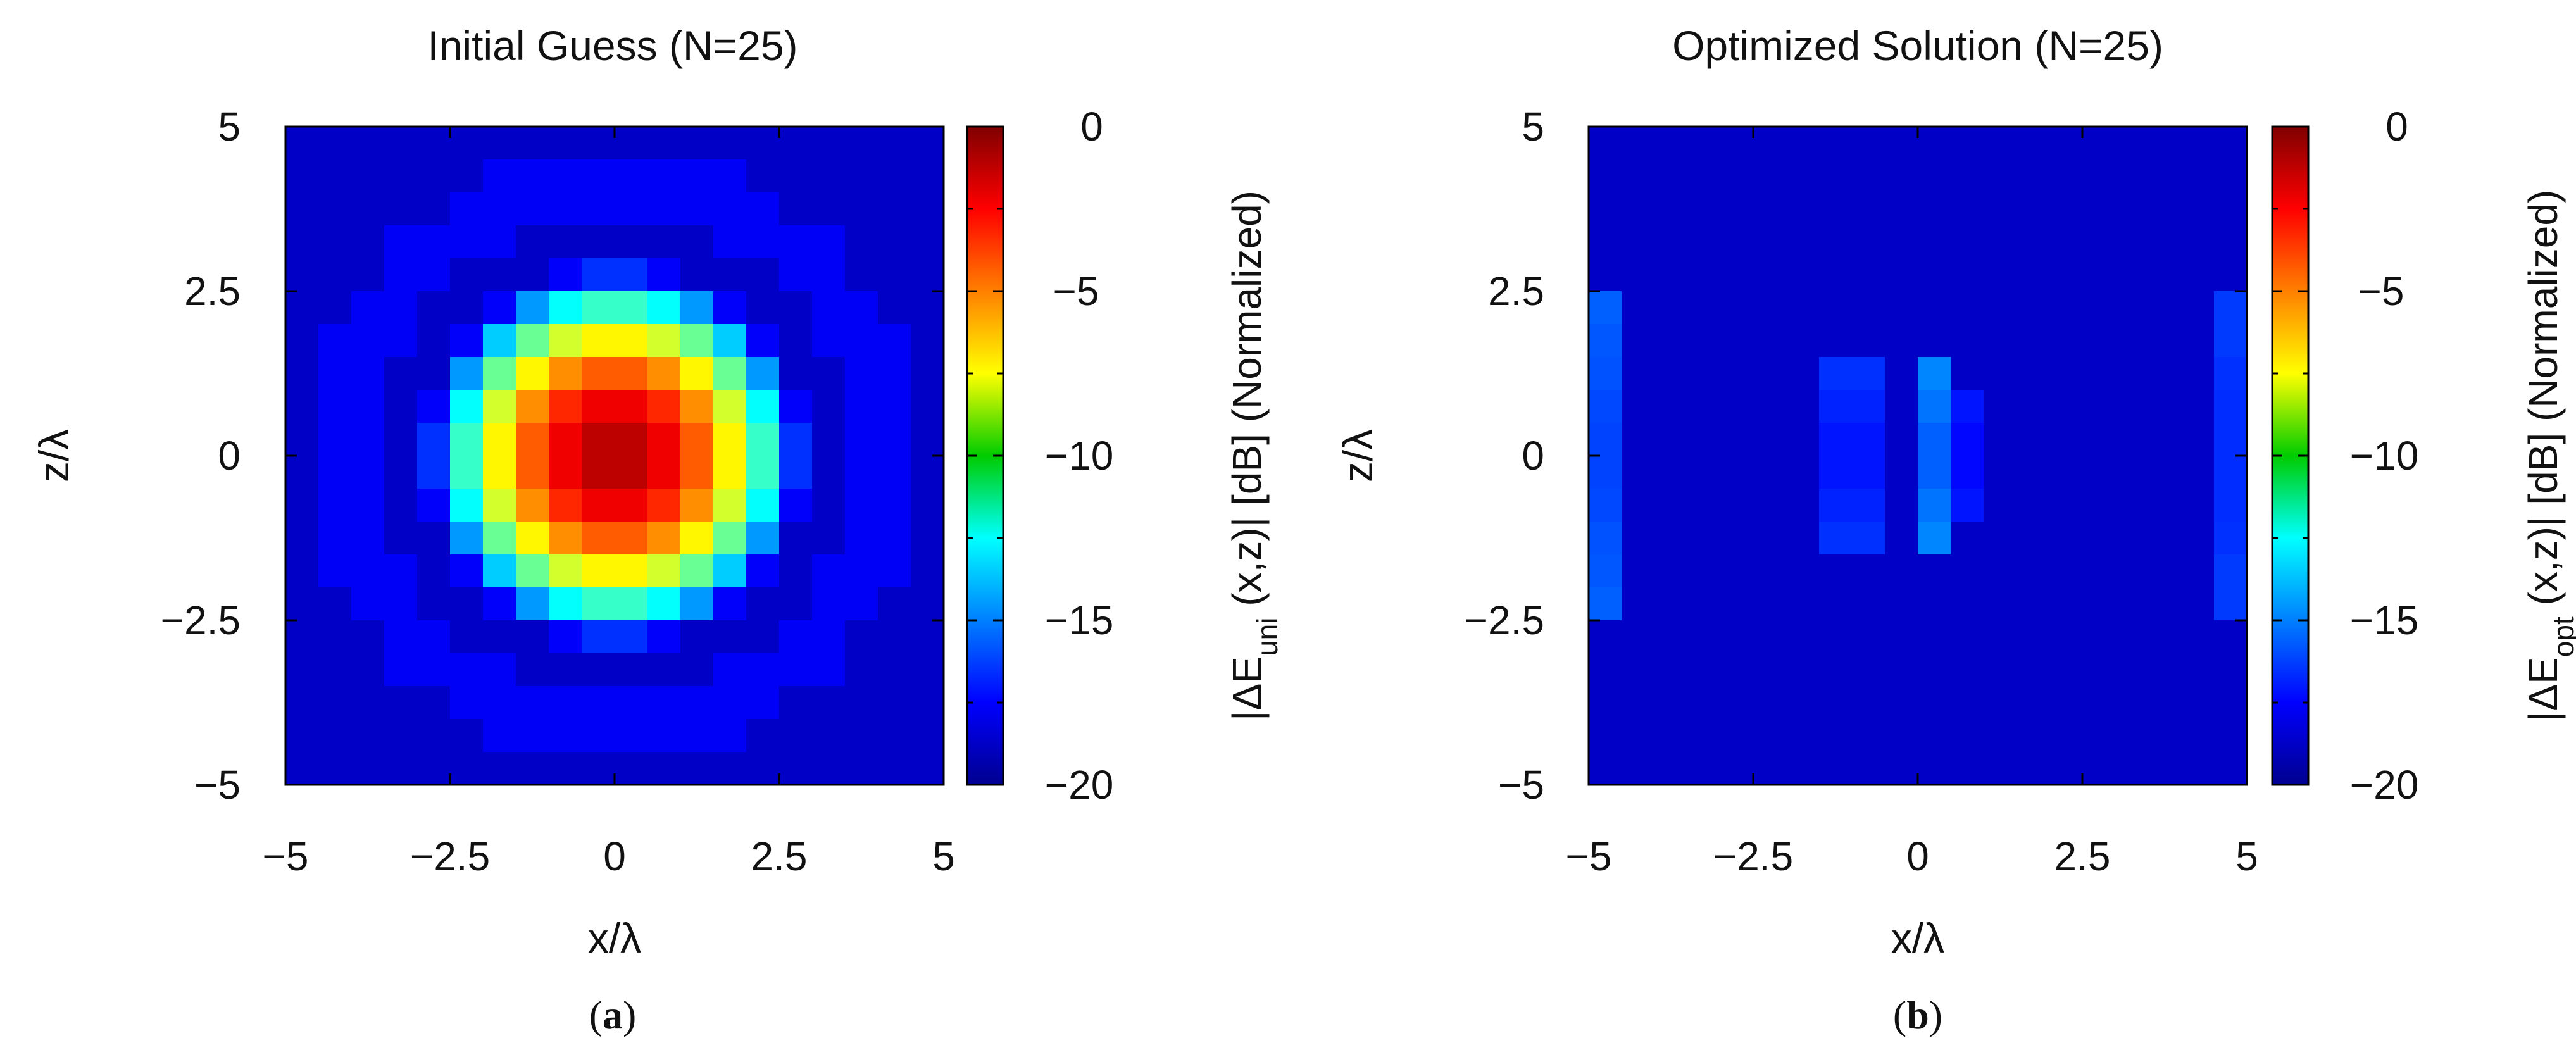 This screenshot has width=2576, height=1050. What do you see at coordinates (53, 456) in the screenshot?
I see `panel-a-y-axis-label: z/λ` at bounding box center [53, 456].